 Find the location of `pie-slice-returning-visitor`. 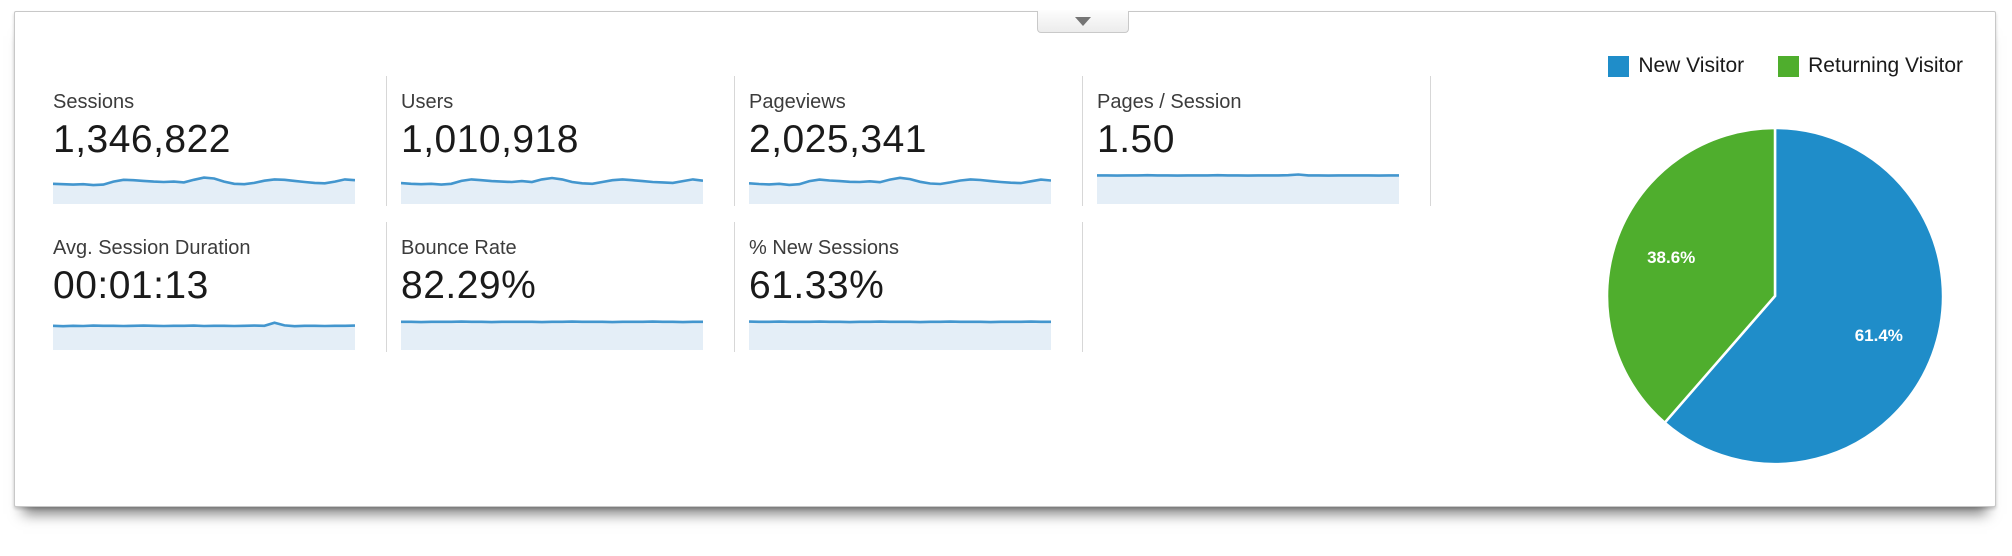

pie-slice-returning-visitor is located at coordinates (1691, 275).